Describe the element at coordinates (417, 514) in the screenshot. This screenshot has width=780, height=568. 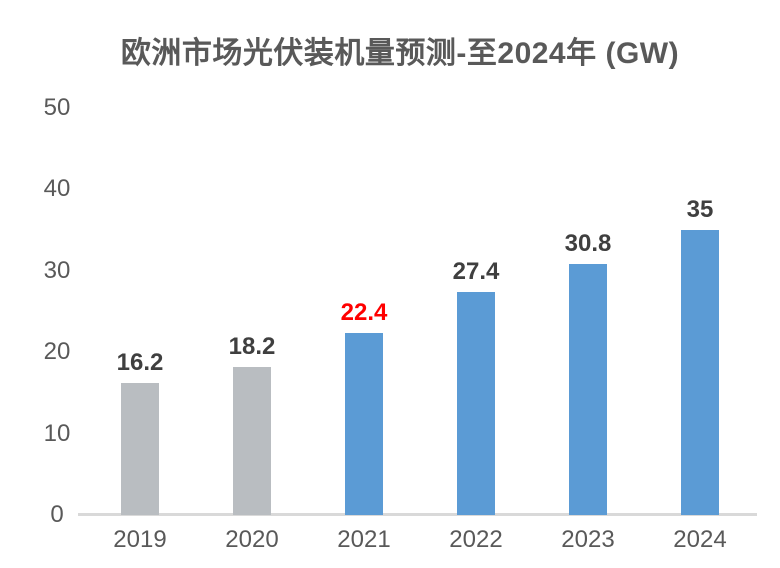
I see `x-axis-line` at that location.